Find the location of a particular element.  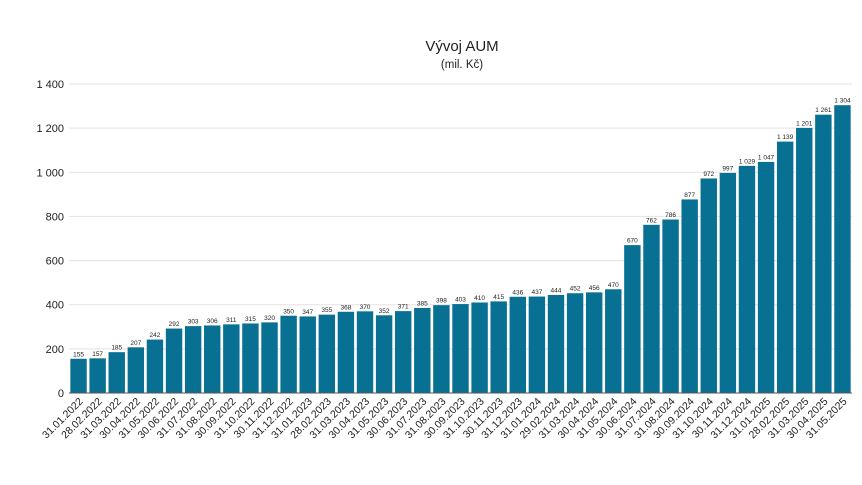

y-tick-label: 0 is located at coordinates (61, 394).